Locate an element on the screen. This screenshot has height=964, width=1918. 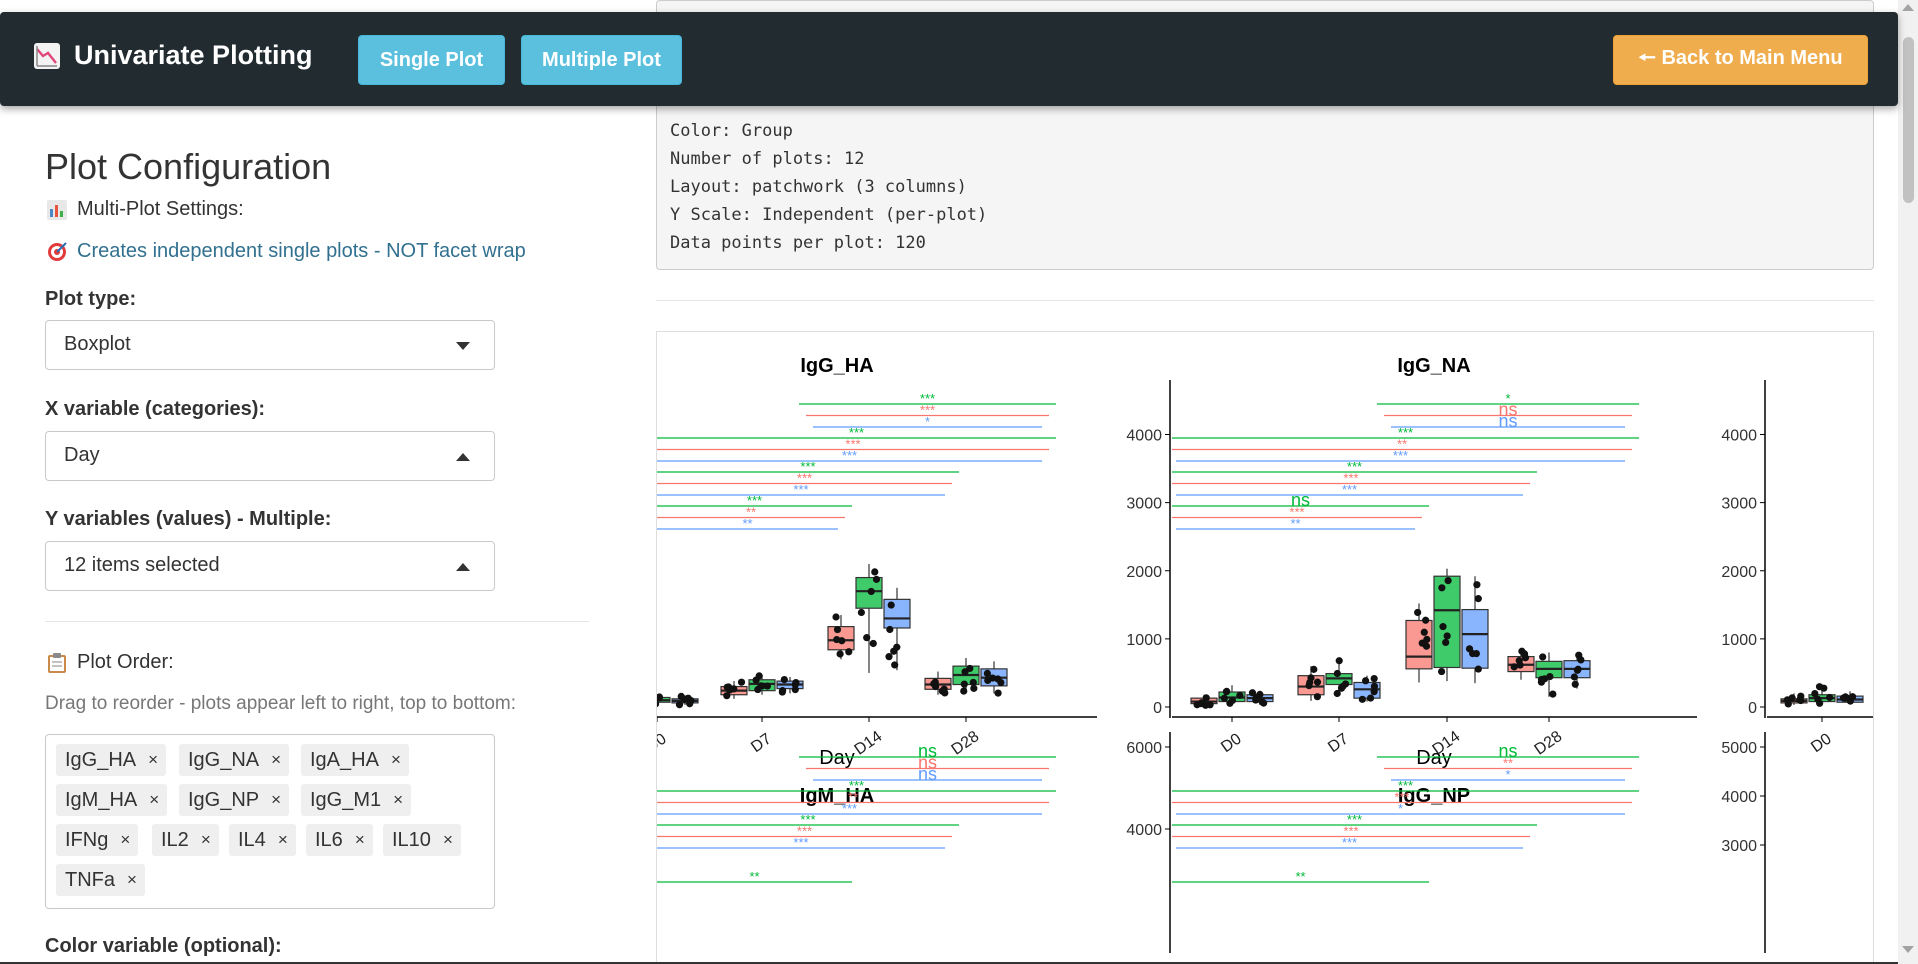
chart-decreasing-icon is located at coordinates (47, 55).